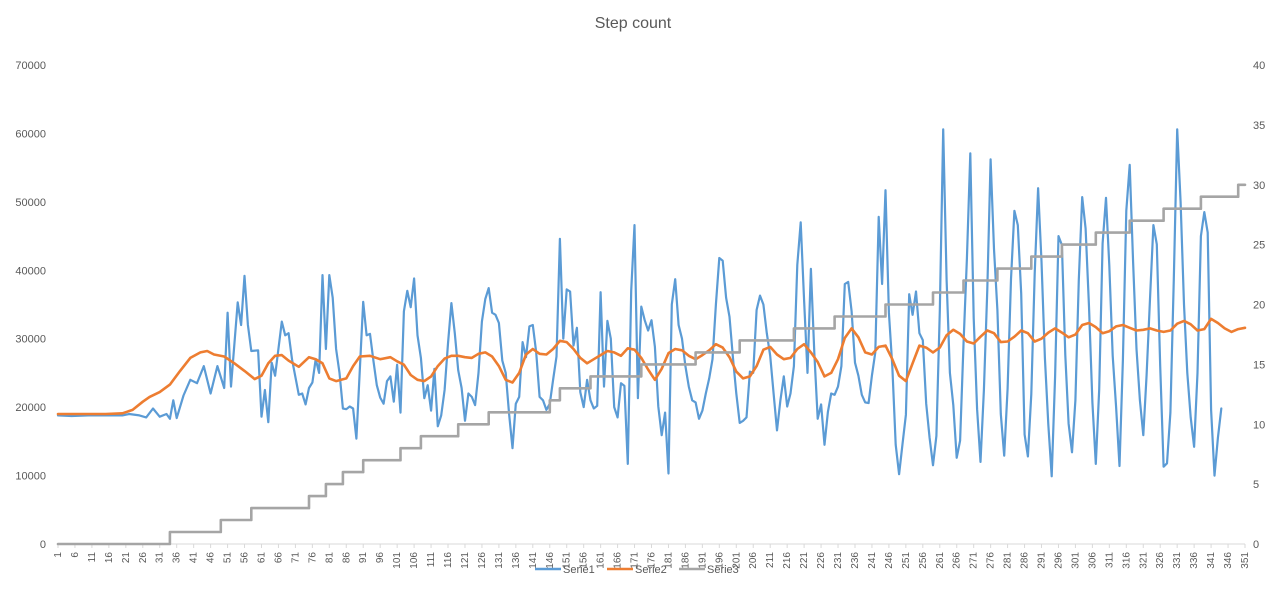  I want to click on x-tick-label: 281, so click(1008, 560).